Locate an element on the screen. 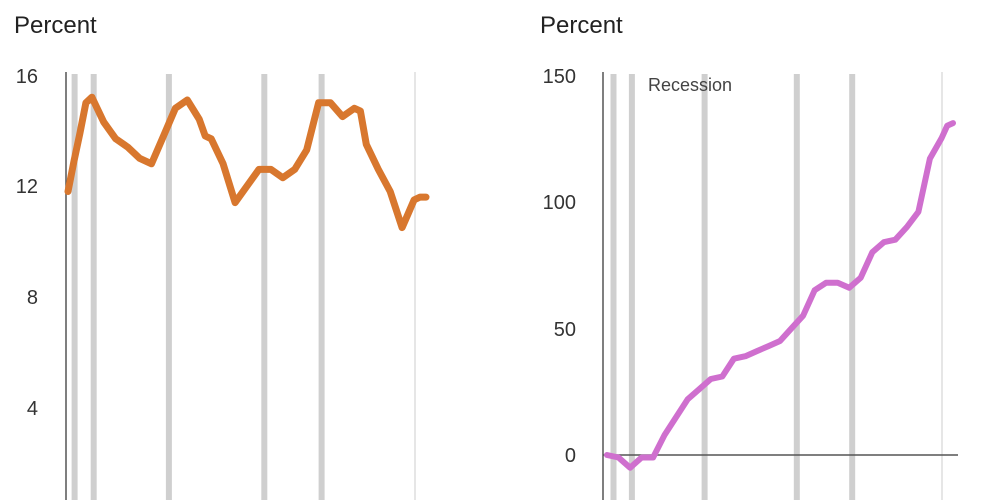  right-y-tick-labels: 0 50 100 150 is located at coordinates (559, 266).